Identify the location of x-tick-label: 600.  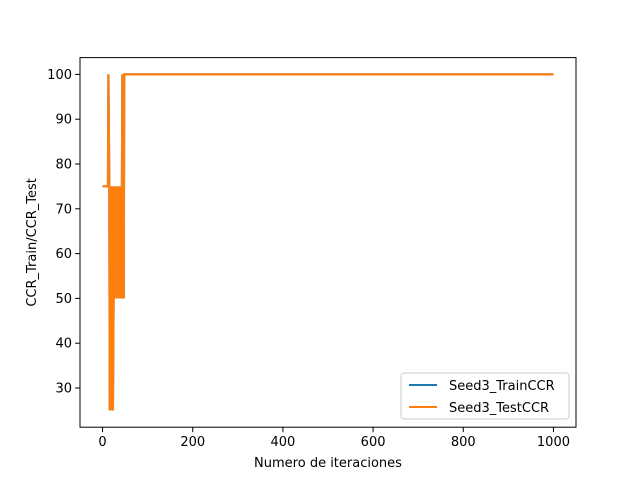
(373, 442).